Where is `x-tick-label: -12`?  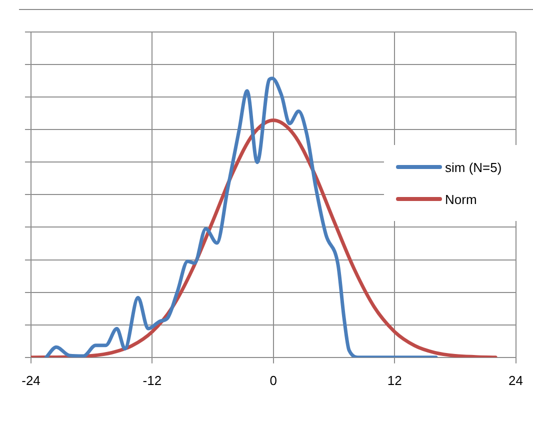 x-tick-label: -12 is located at coordinates (152, 380).